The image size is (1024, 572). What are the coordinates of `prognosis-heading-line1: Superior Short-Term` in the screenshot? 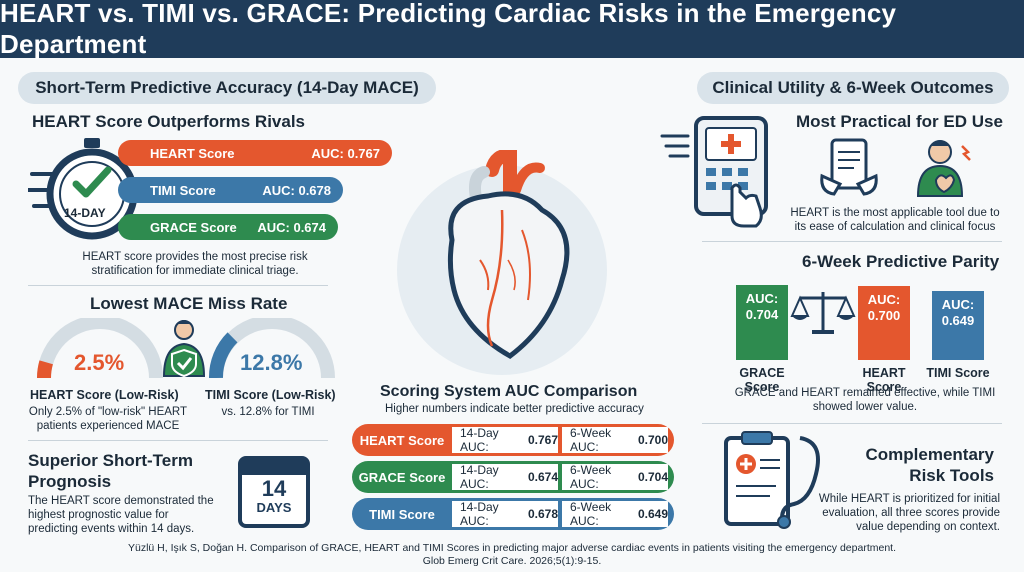 It's located at (110, 460).